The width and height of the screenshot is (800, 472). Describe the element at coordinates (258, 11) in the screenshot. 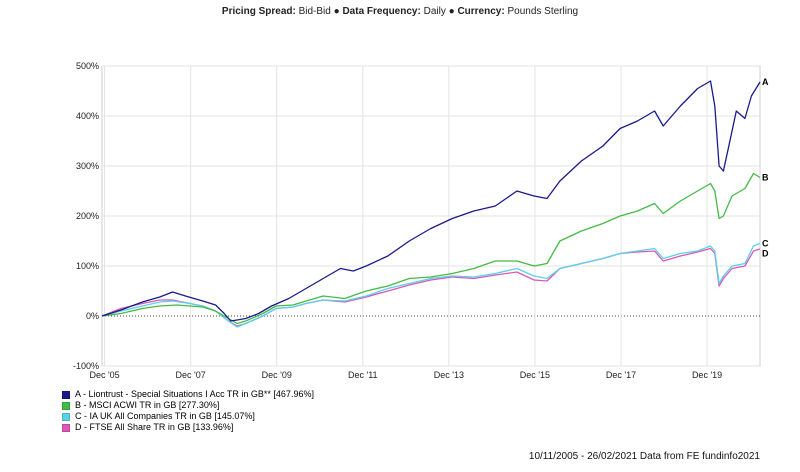

I see `spread-label: Pricing Spread:` at that location.